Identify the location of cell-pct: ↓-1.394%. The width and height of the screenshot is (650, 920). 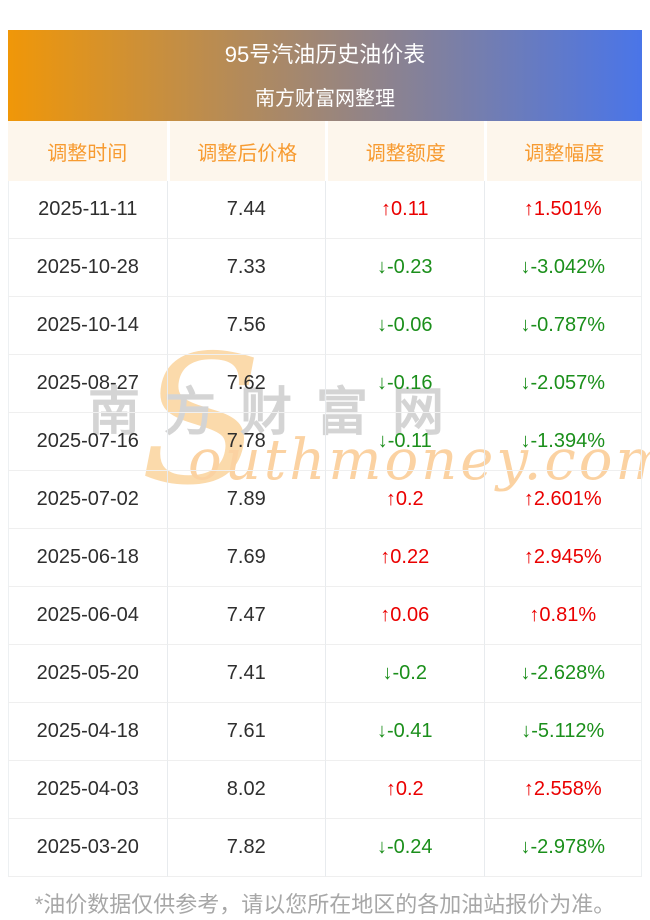
(562, 442).